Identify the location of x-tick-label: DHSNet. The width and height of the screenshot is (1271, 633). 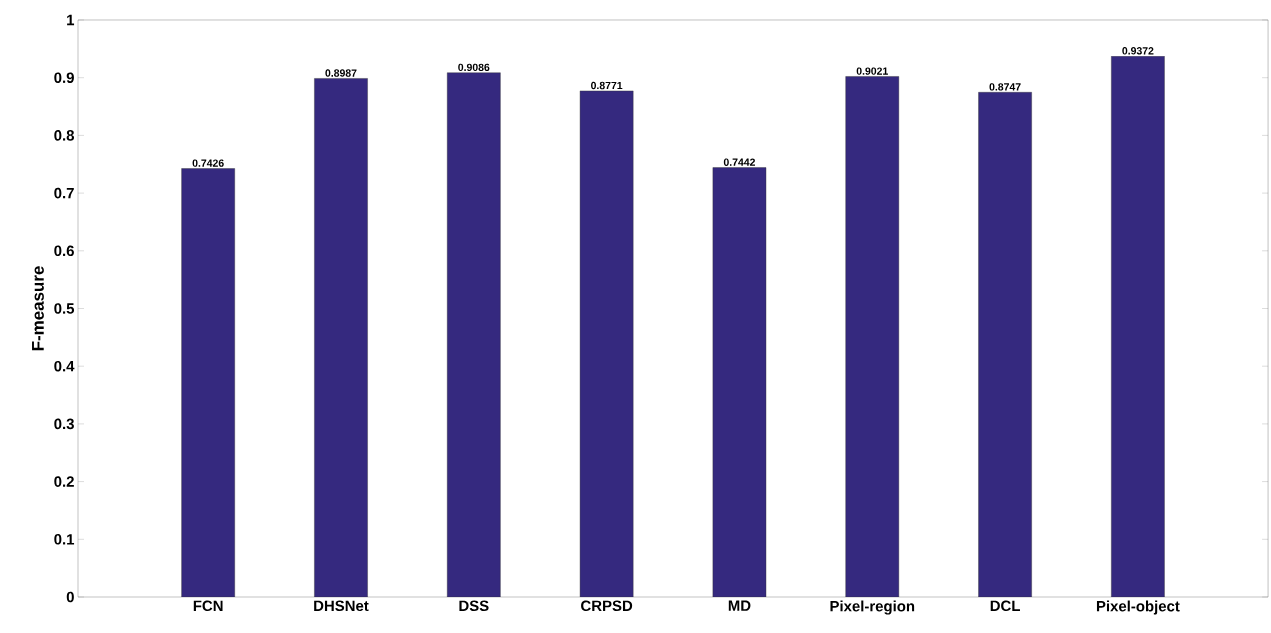
(341, 606).